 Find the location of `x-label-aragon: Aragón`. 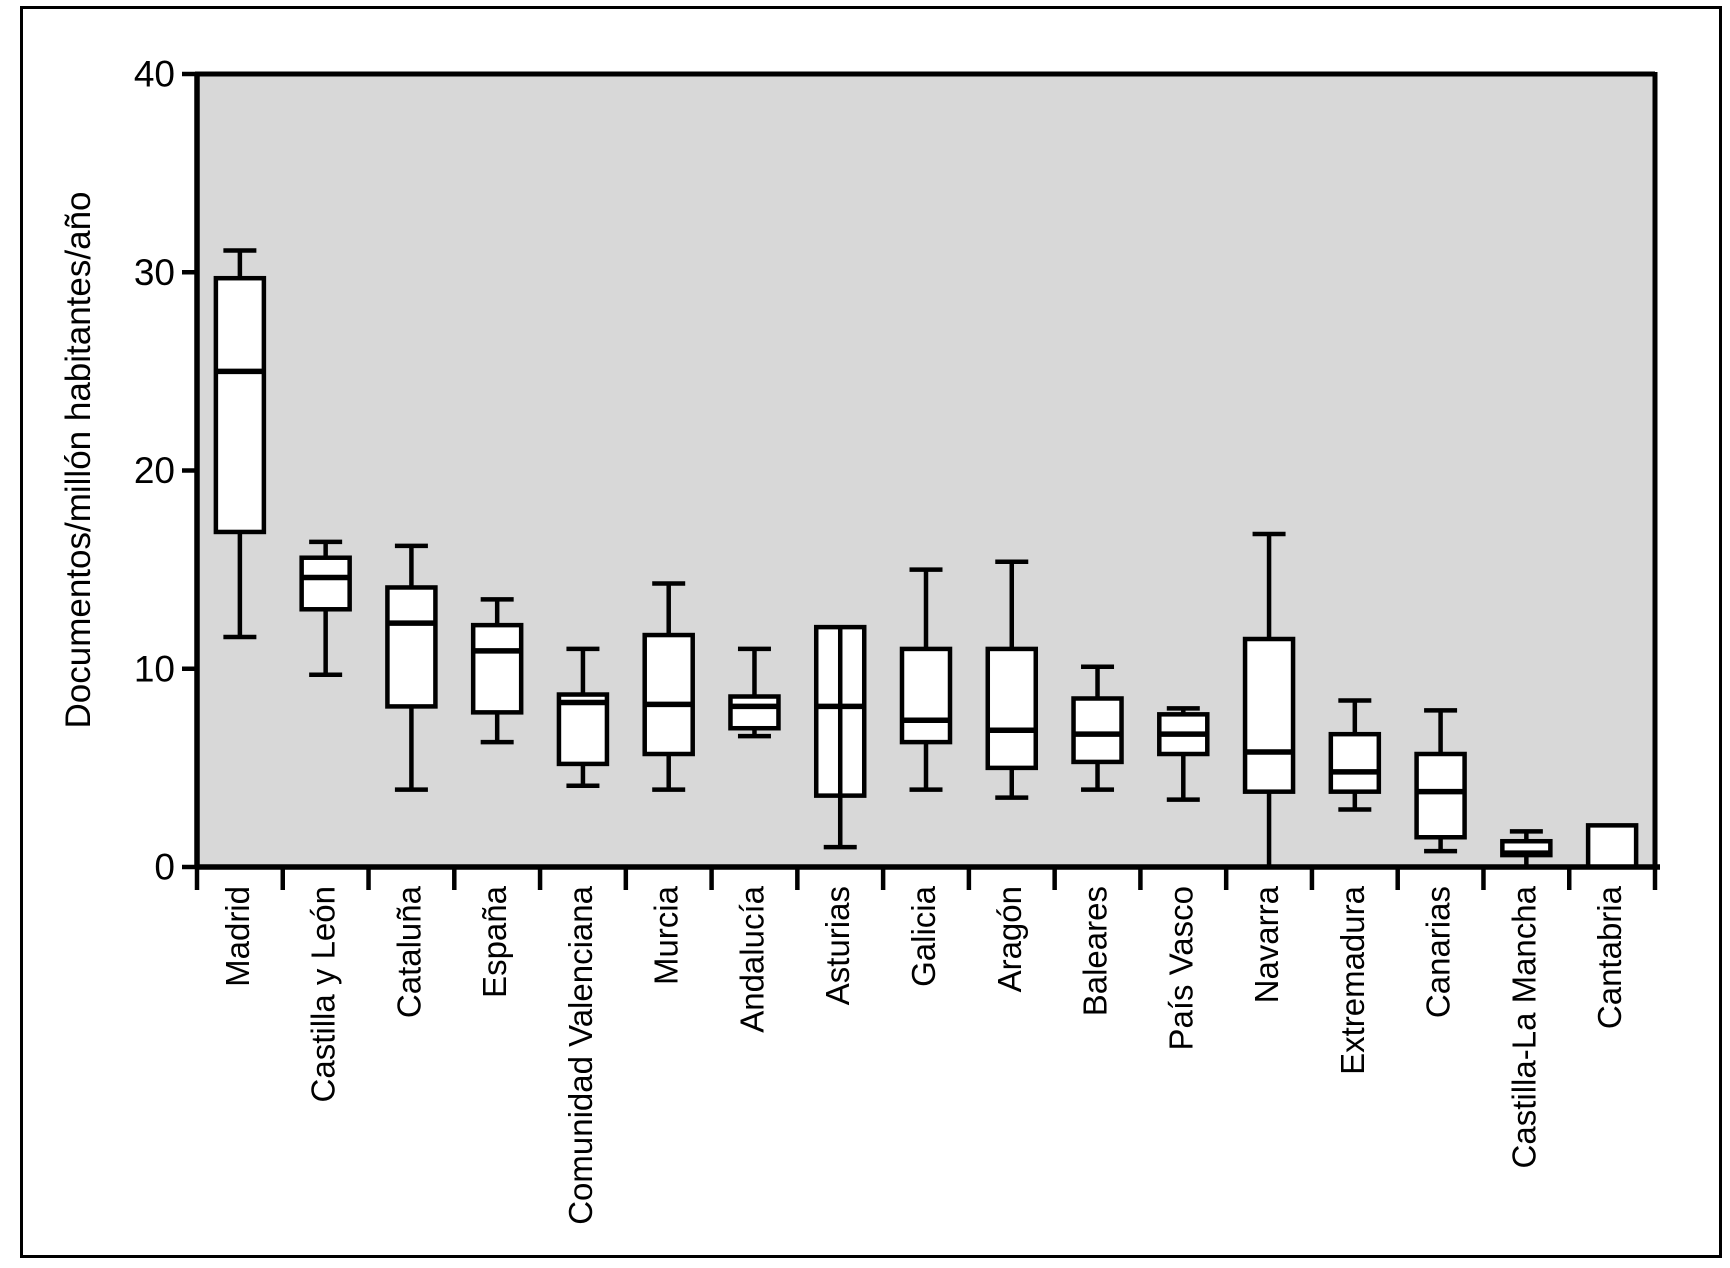

x-label-aragon: Aragón is located at coordinates (1009, 939).